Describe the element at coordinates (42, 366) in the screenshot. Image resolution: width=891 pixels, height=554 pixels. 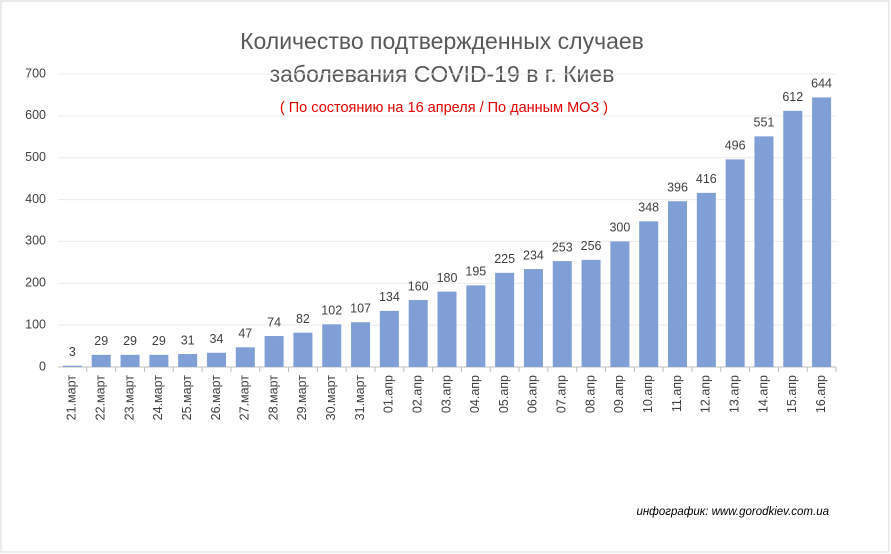
I see `y-tick-label: 0` at that location.